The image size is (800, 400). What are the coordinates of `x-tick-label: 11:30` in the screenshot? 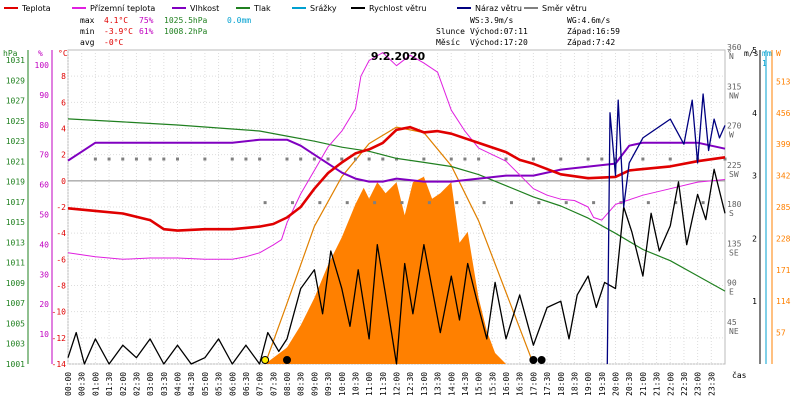 It's located at (383, 384).